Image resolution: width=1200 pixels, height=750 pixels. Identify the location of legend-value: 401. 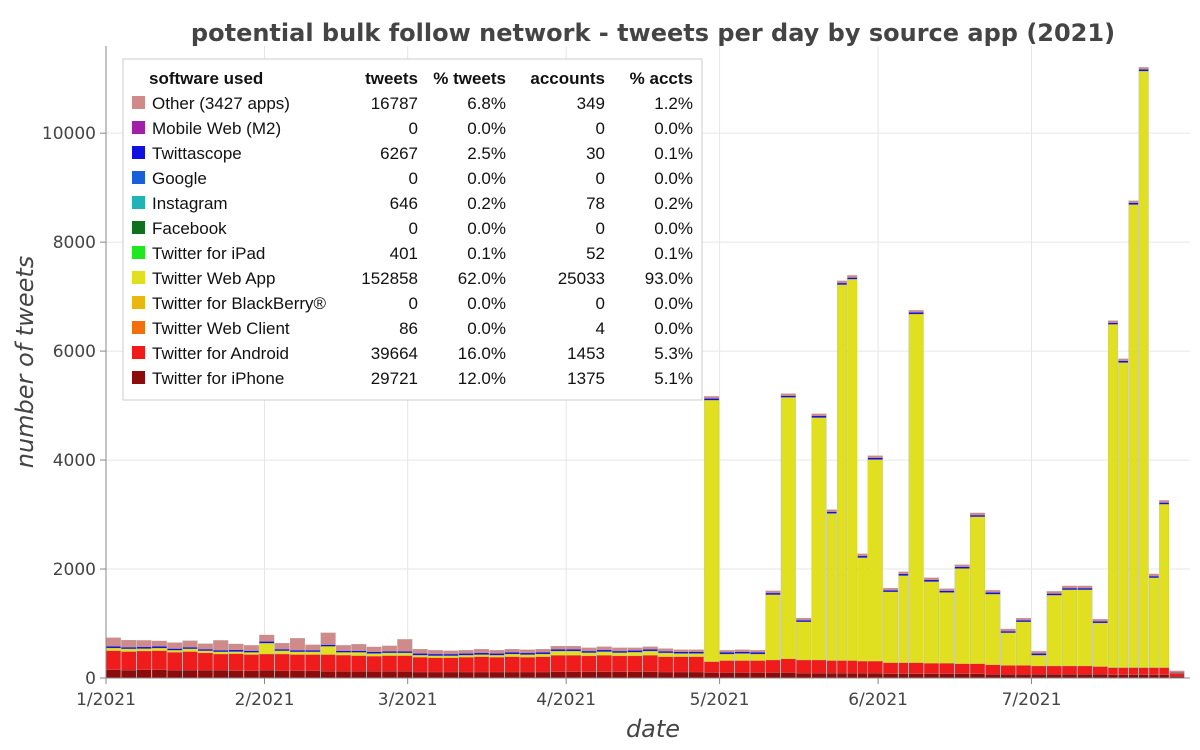
(404, 253).